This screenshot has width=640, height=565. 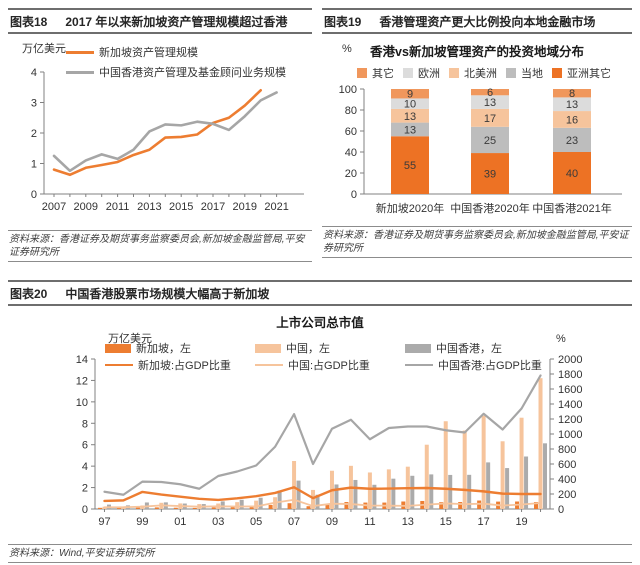 What do you see at coordinates (489, 208) in the screenshot?
I see `tick-label: 中国香港2020年` at bounding box center [489, 208].